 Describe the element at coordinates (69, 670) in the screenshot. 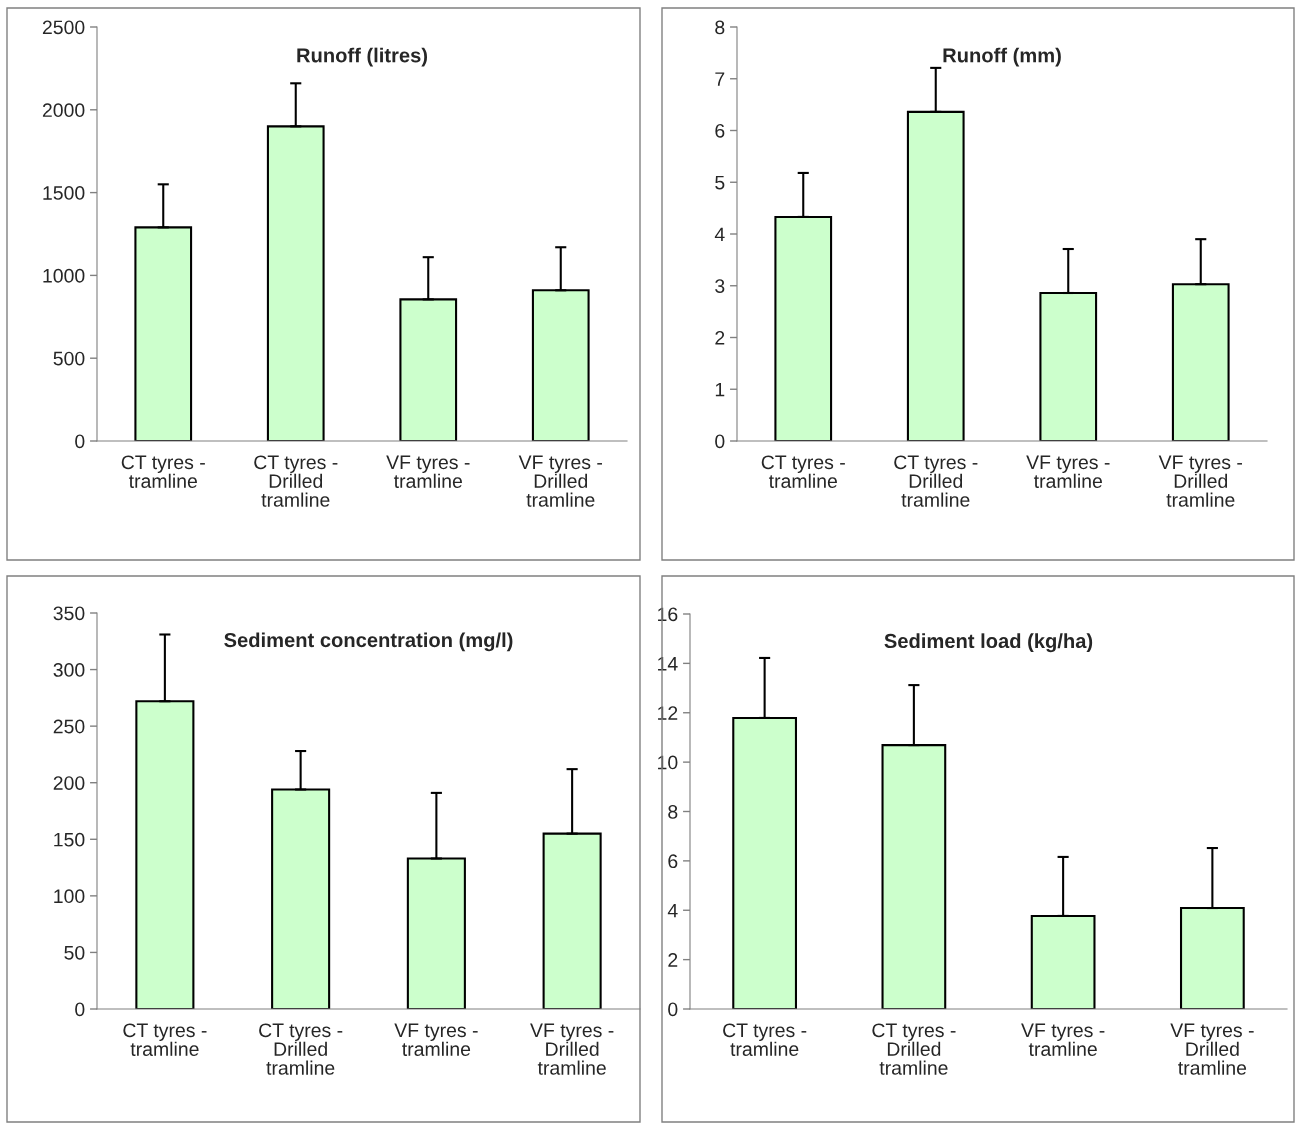

I see `y-tick-label: 300` at that location.